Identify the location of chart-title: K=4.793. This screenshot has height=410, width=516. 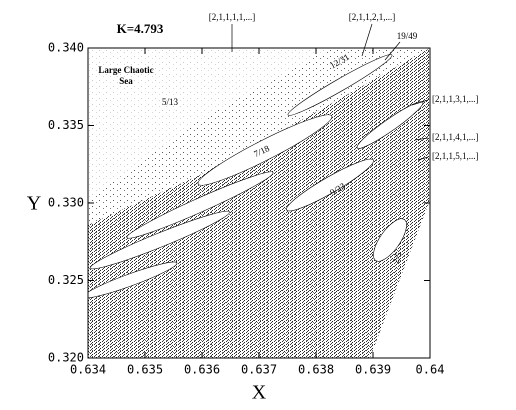
(140, 28).